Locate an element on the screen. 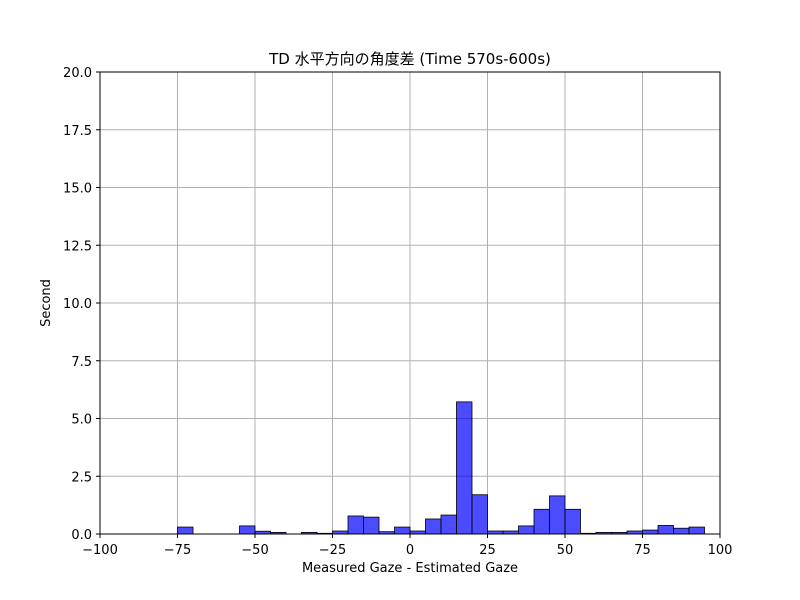 Image resolution: width=800 pixels, height=600 pixels. y-tick-label: 0.0 is located at coordinates (81, 535).